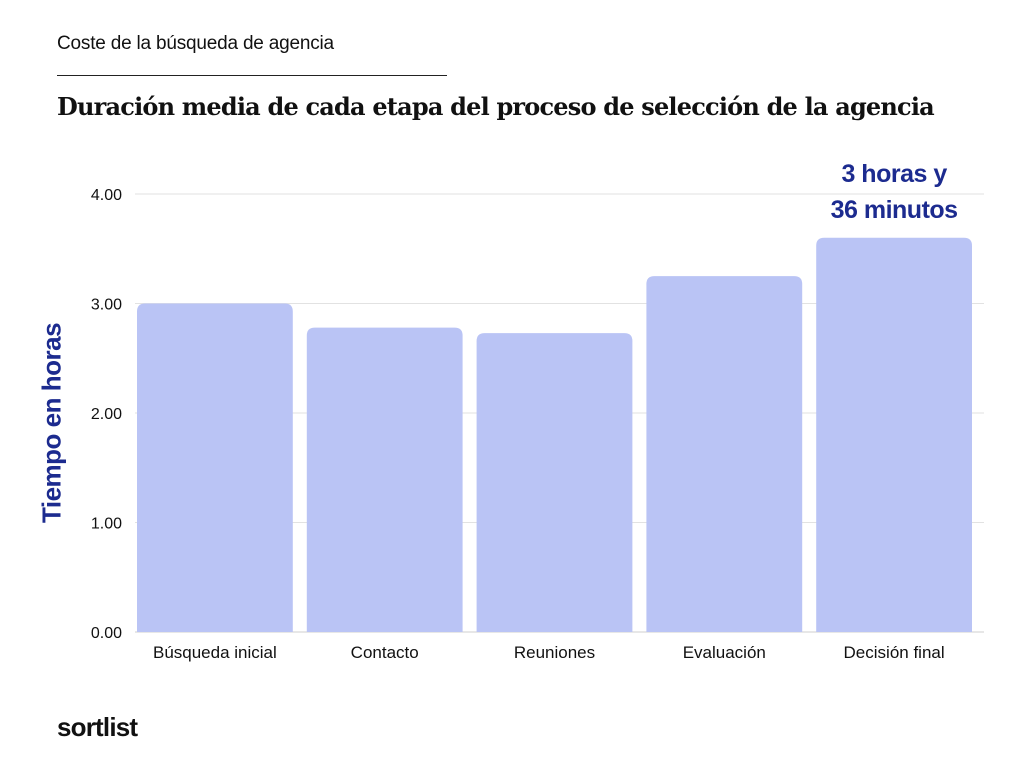 The image size is (1024, 768). Describe the element at coordinates (106, 633) in the screenshot. I see `y-tick-label: 0.00` at that location.